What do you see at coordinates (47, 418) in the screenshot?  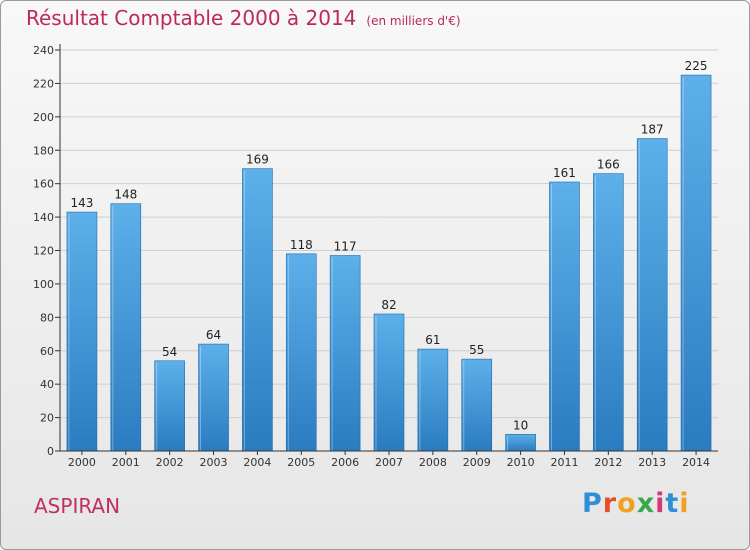 I see `y-tick-label: 20` at bounding box center [47, 418].